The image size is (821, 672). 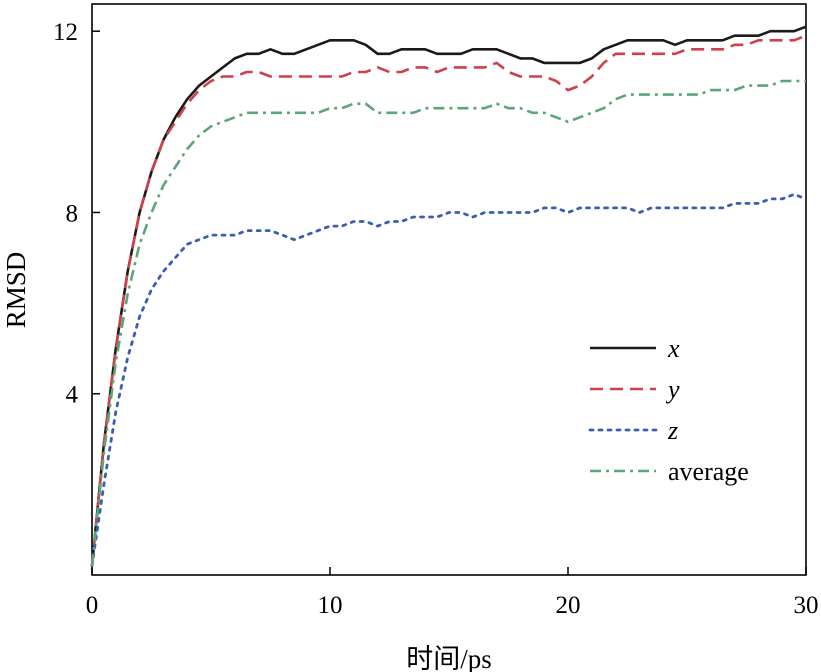 I want to click on y-tick-label: 12, so click(x=65, y=32).